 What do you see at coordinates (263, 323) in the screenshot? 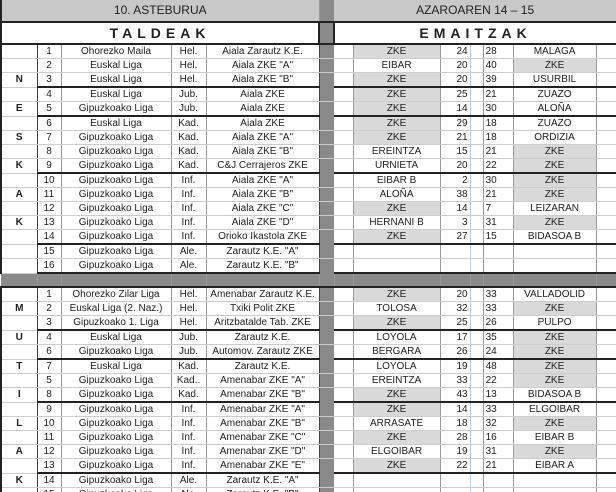
I see `team-name: Aritzbatalde Tab. ZKE` at bounding box center [263, 323].